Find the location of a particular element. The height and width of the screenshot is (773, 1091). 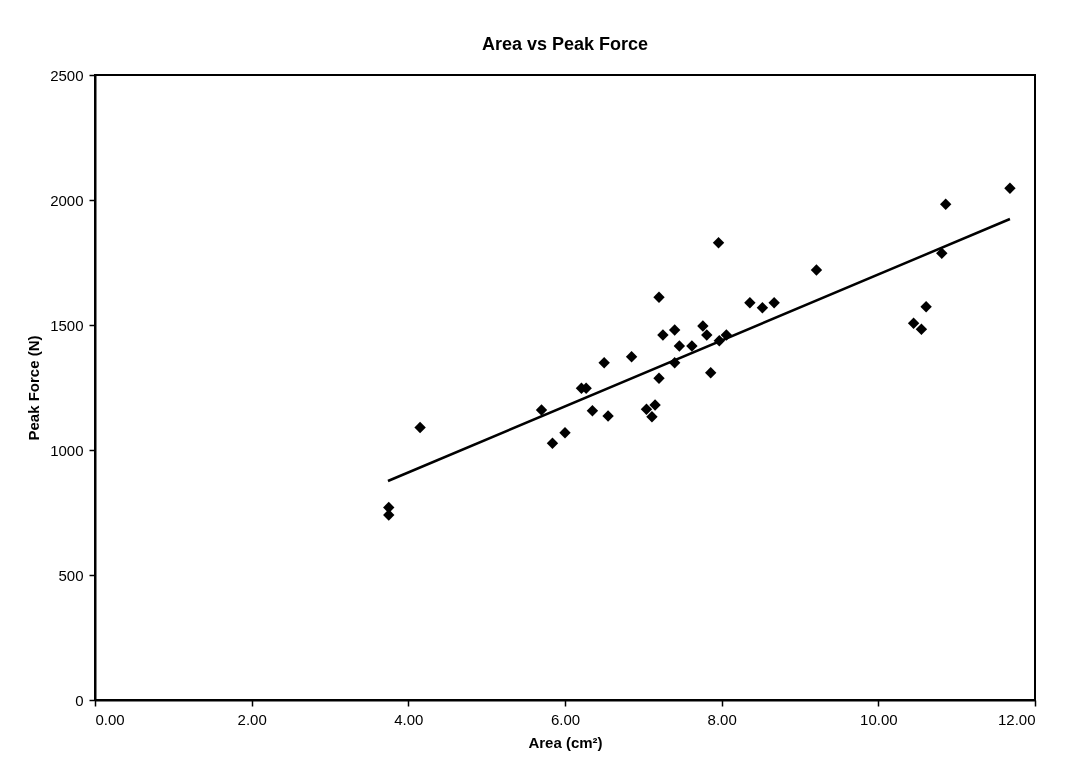

y-tick-label: 1500 is located at coordinates (67, 325).